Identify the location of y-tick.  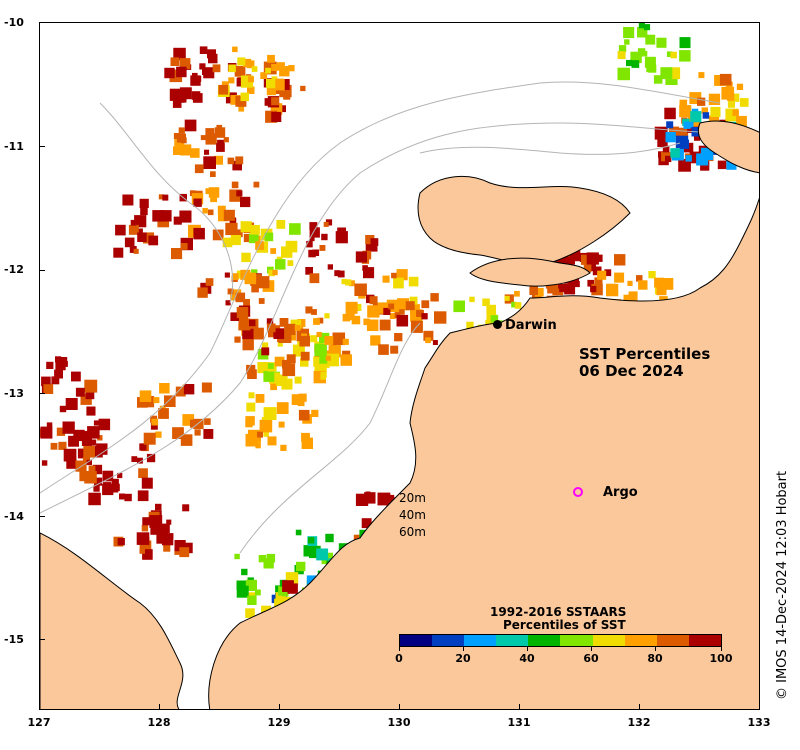
(42, 516).